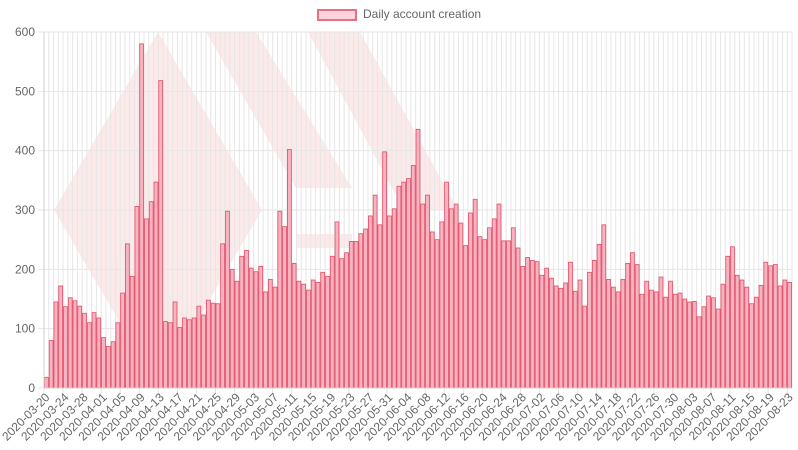 The width and height of the screenshot is (798, 450). What do you see at coordinates (324, 241) in the screenshot?
I see `watermark-bar-shape` at bounding box center [324, 241].